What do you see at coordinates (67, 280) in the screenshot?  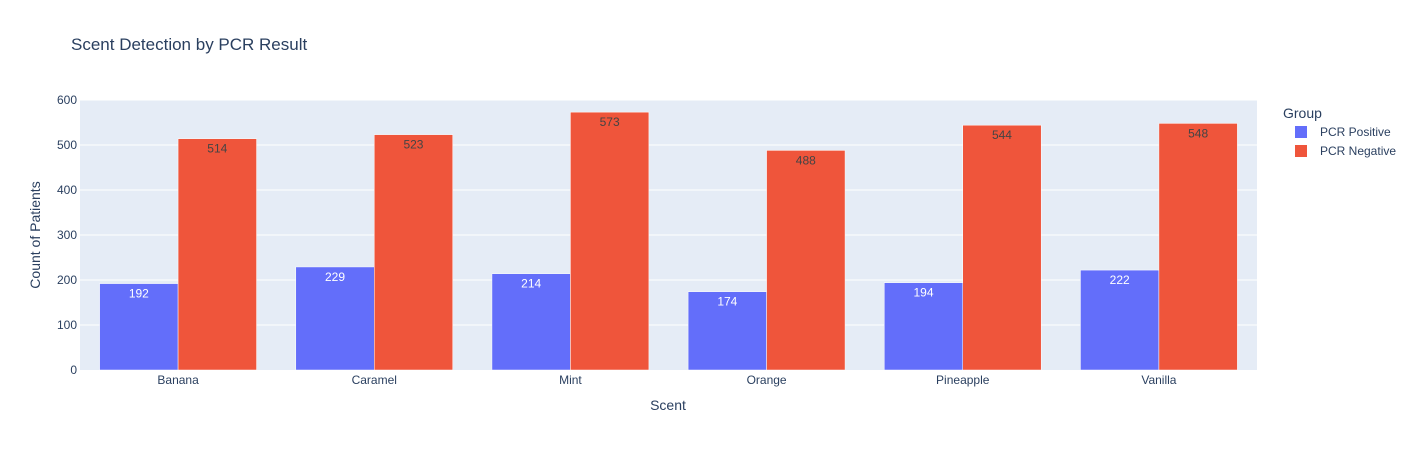 I see `y-tick-label: 200` at bounding box center [67, 280].